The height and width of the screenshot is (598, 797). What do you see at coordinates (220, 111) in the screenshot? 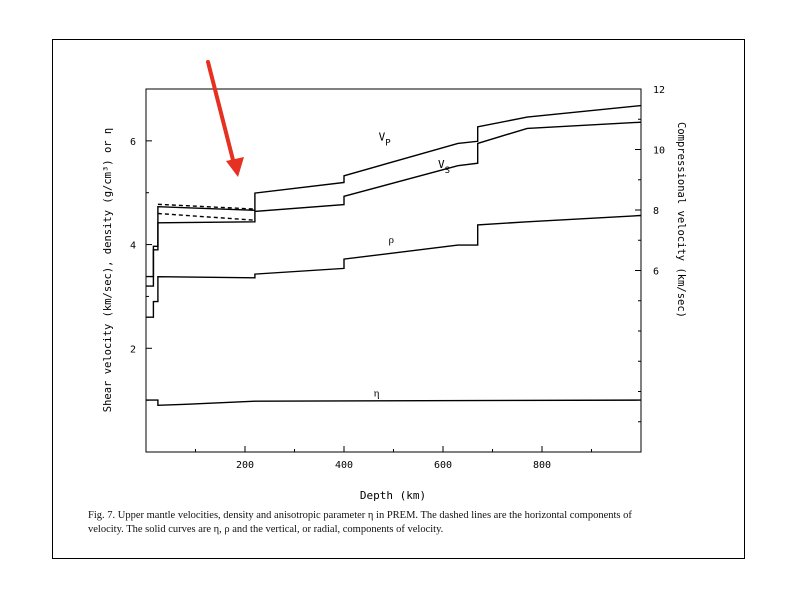
I see `arrow-shaft` at bounding box center [220, 111].